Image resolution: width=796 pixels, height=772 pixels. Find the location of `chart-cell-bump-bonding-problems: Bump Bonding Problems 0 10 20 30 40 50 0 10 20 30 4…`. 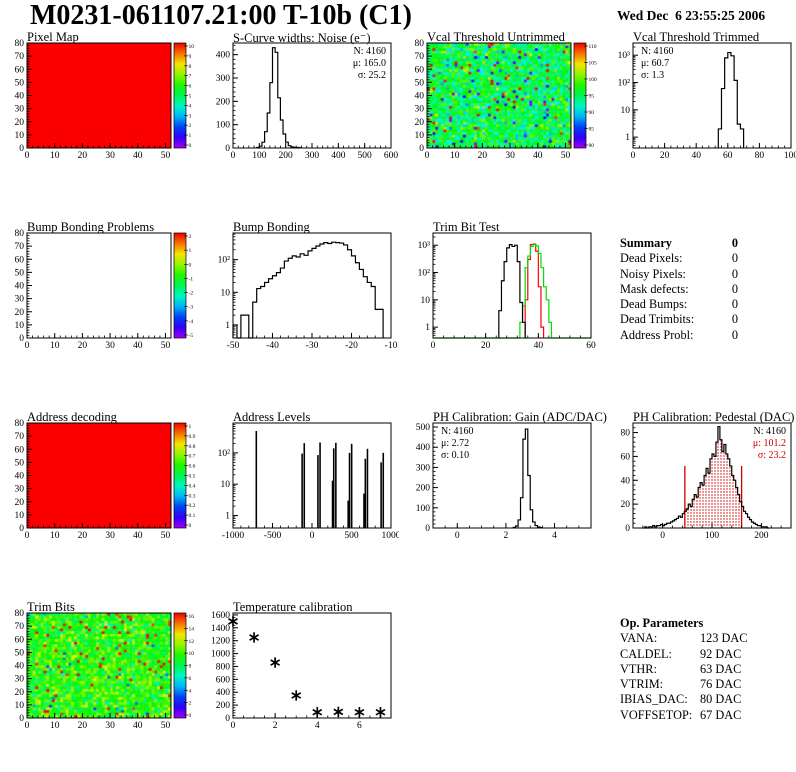

chart-cell-bump-bonding-problems: Bump Bonding Problems 0 10 20 30 40 50 0 10 20 30 4… is located at coordinates (99, 295).